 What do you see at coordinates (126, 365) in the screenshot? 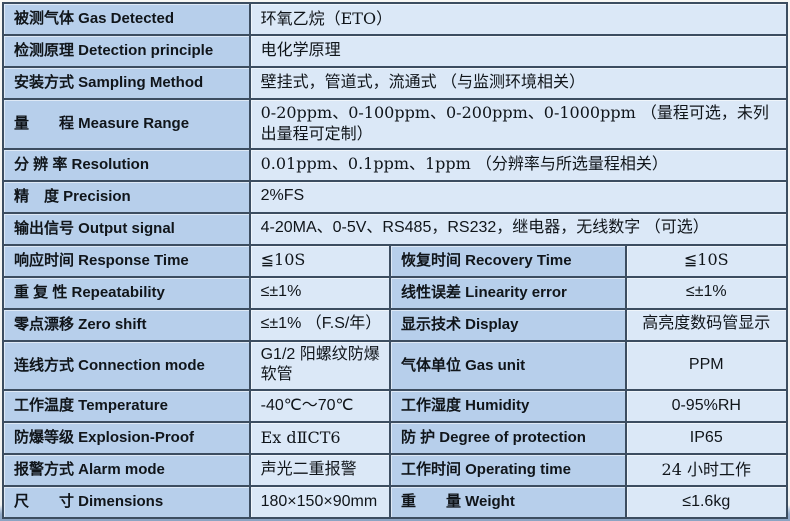
I see `spec-label-cell: 连线方式 Connection mode` at bounding box center [126, 365].